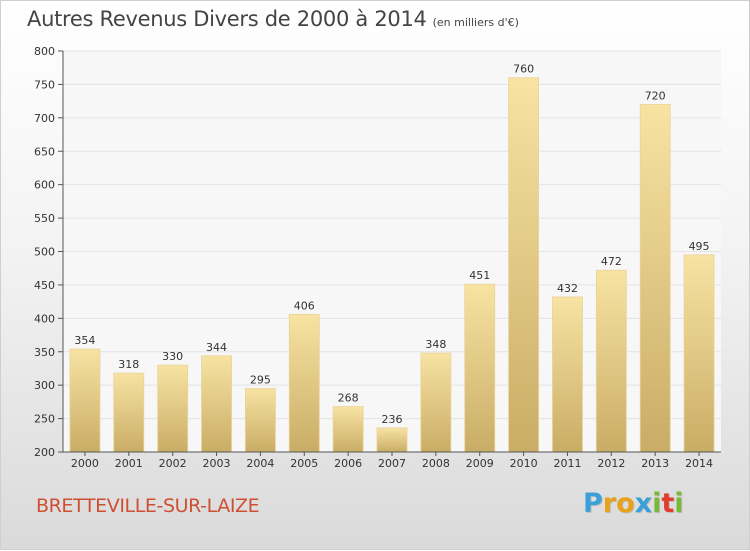 The width and height of the screenshot is (750, 551). I want to click on proxiti-logo: Proxiti, so click(633, 503).